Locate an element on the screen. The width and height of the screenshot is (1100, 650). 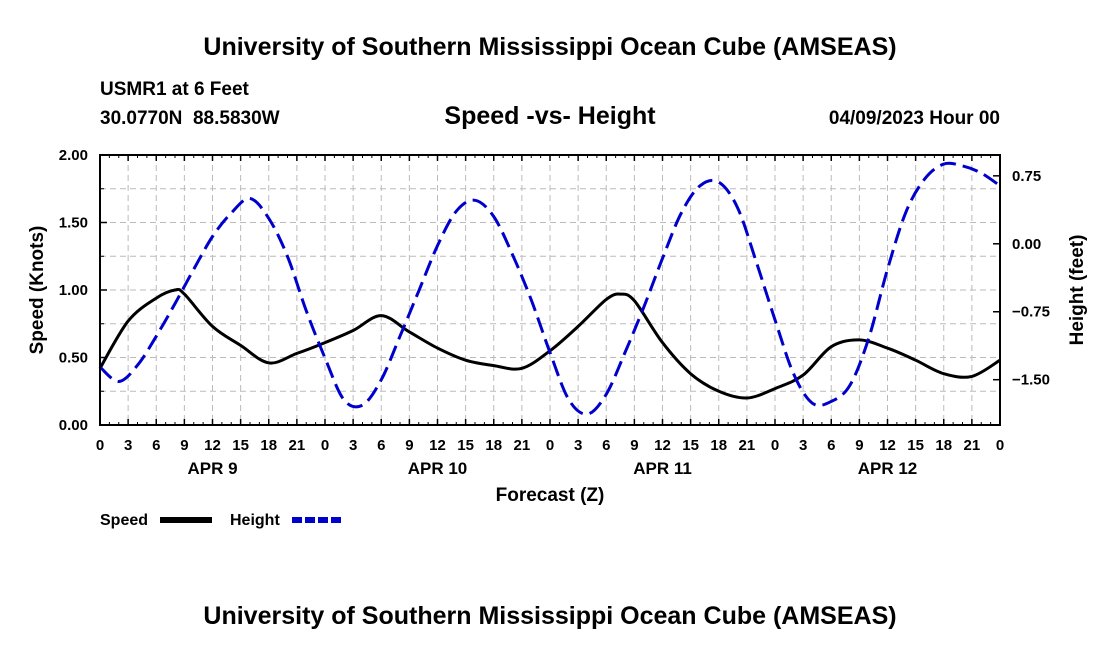
y2-tick-label: 0.00 is located at coordinates (1026, 244).